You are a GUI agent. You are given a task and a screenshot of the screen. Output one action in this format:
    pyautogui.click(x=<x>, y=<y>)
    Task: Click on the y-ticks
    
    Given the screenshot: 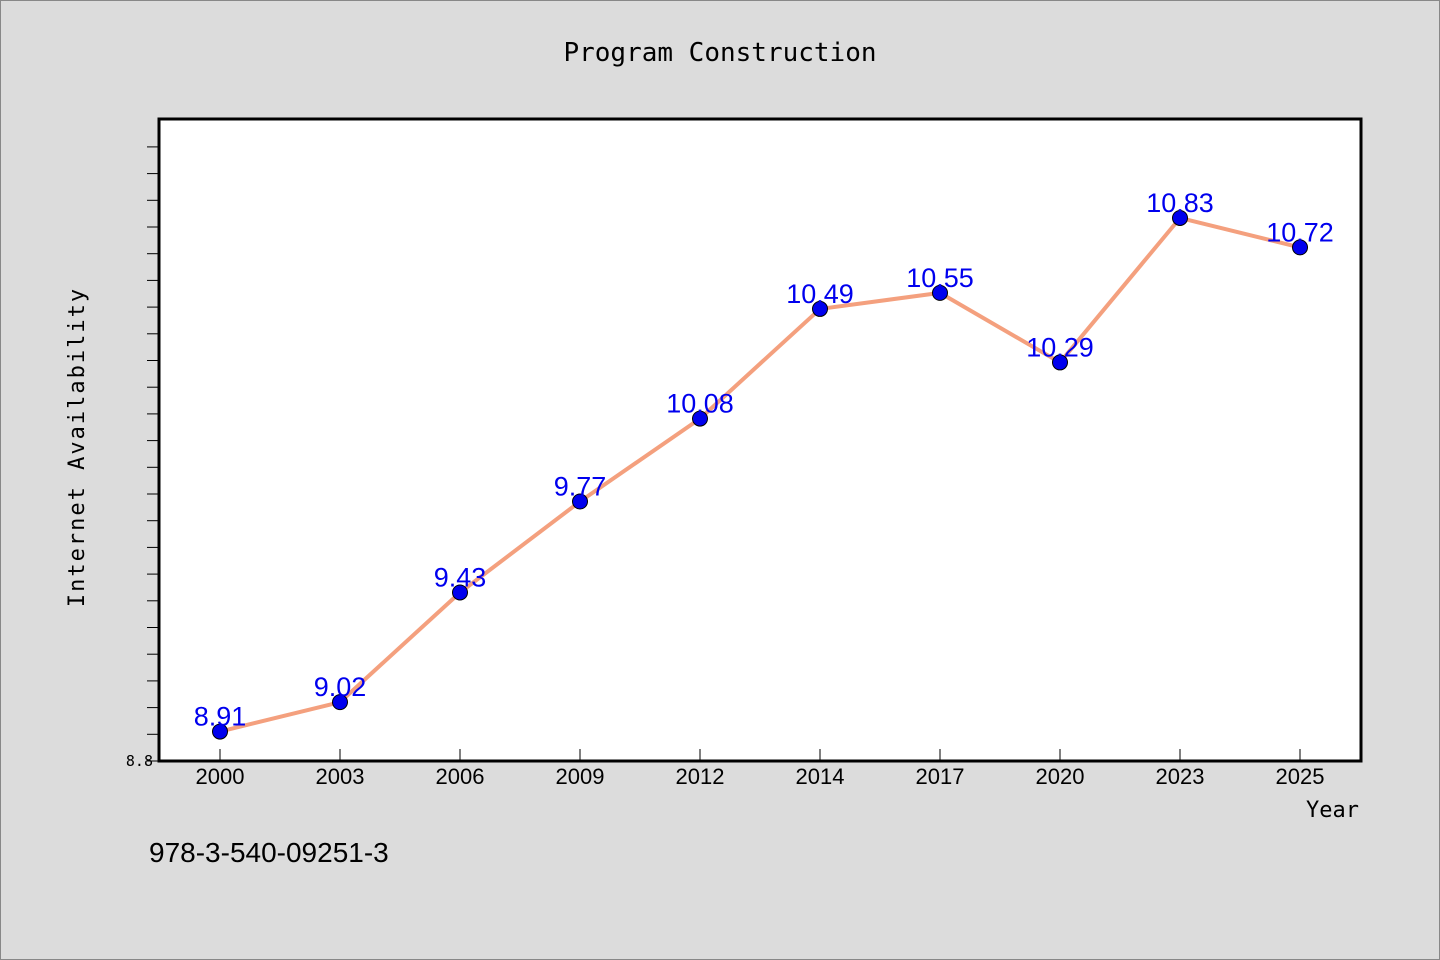 What is the action you would take?
    pyautogui.click(x=153, y=454)
    